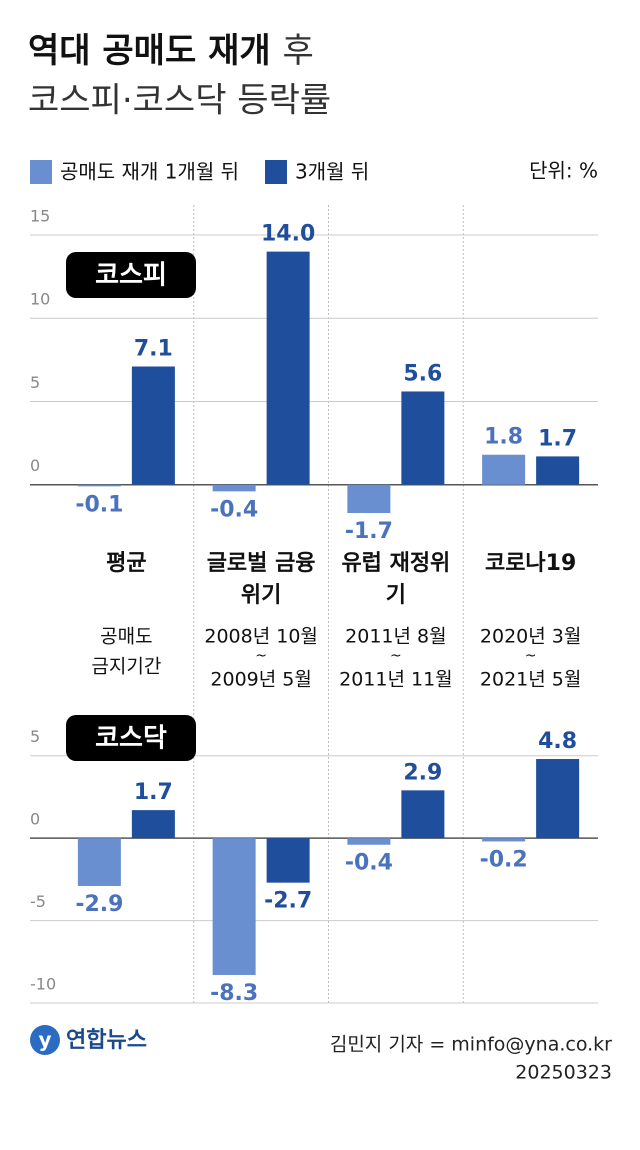  I want to click on value-label: -2.9, so click(99, 904).